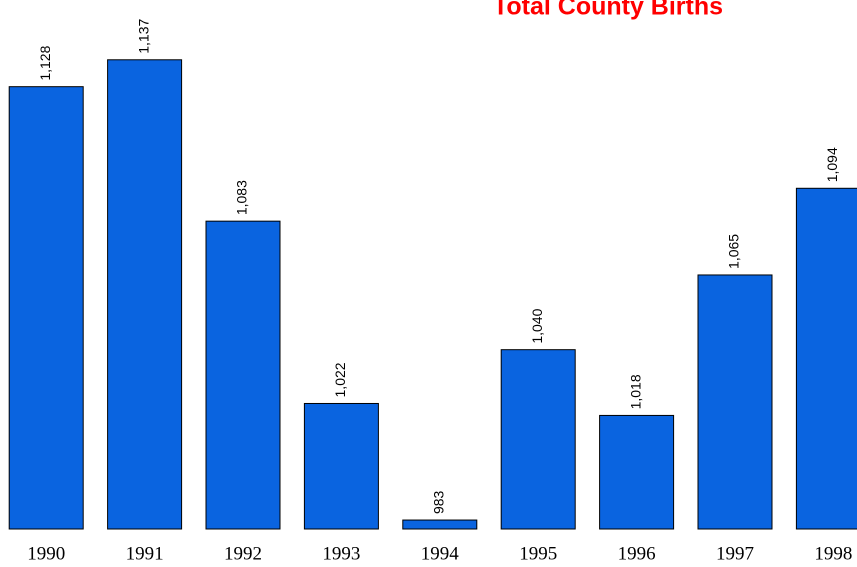  I want to click on x-tick-label: 1993, so click(341, 553).